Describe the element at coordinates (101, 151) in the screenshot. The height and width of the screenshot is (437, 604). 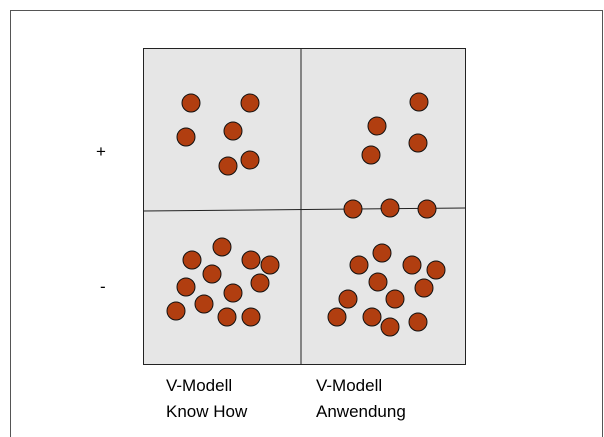
I see `row-label: +` at that location.